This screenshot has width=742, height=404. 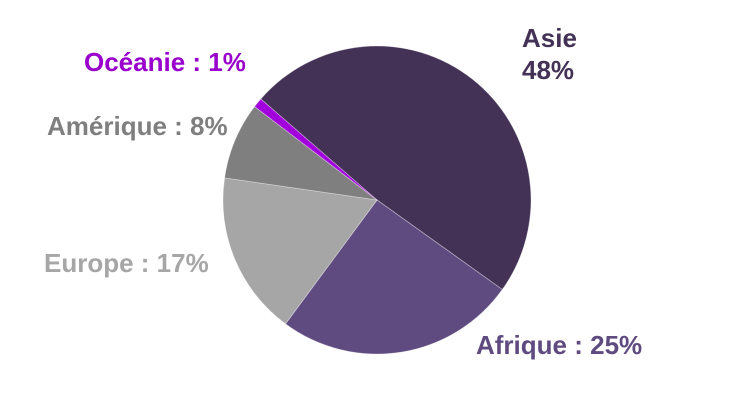 I want to click on label-asie: Asie 48%, so click(x=549, y=54).